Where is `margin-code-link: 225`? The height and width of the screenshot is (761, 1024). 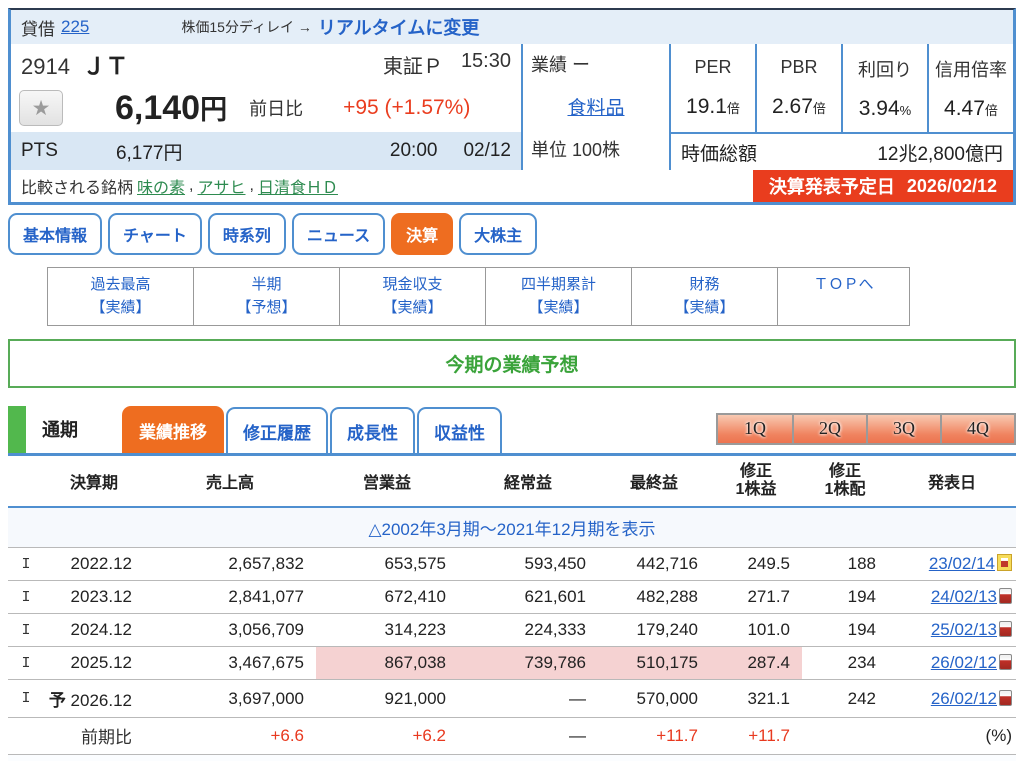 margin-code-link: 225 is located at coordinates (75, 26).